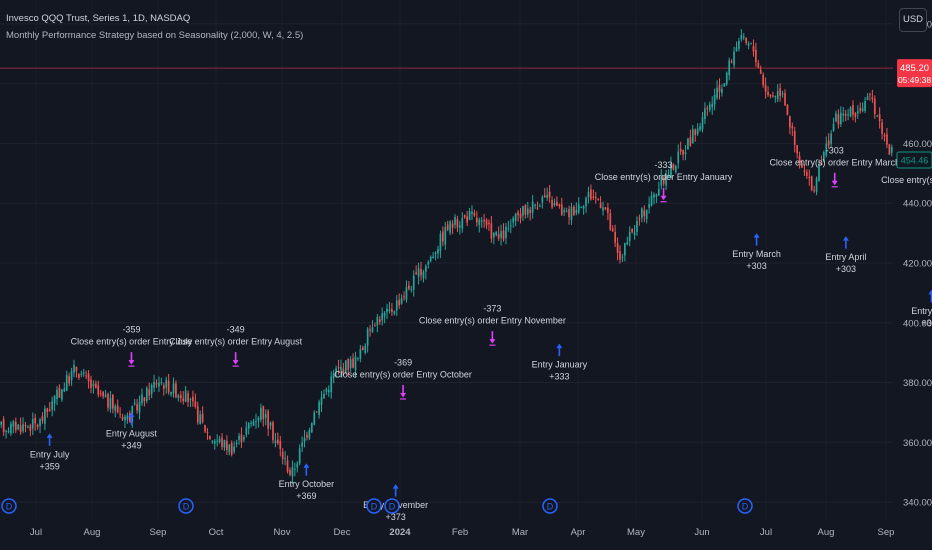  Describe the element at coordinates (835, 150) in the screenshot. I see `exit-label: -303` at that location.